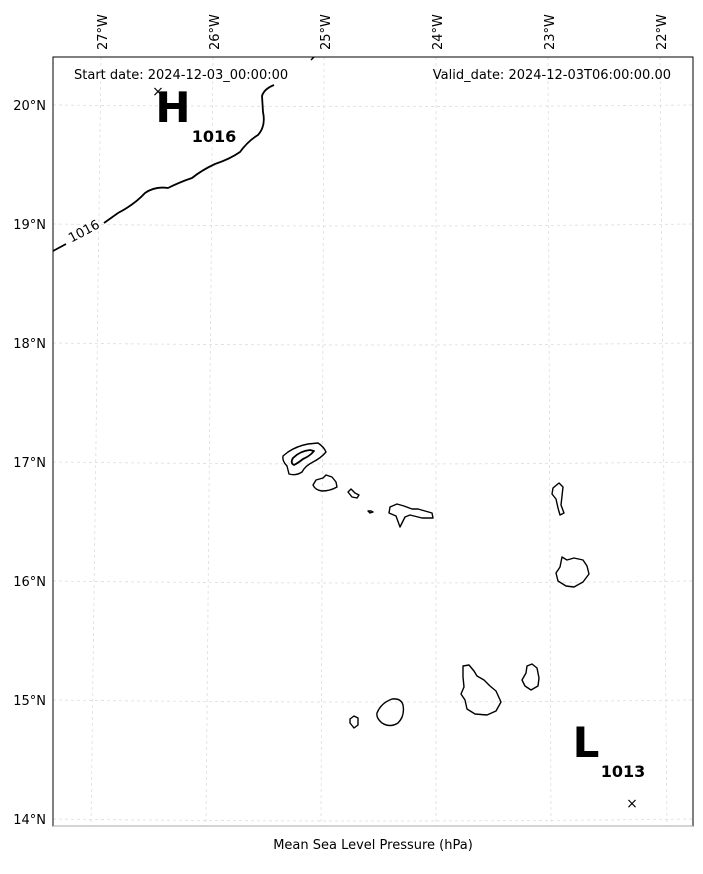 The height and width of the screenshot is (874, 703). I want to click on low-letter: L, so click(586, 742).